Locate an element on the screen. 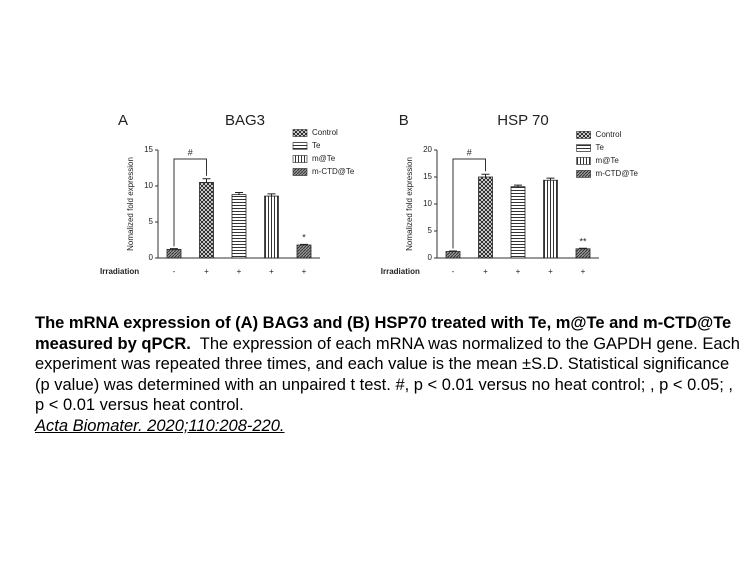 The width and height of the screenshot is (756, 567). significance-label: ** is located at coordinates (583, 242).